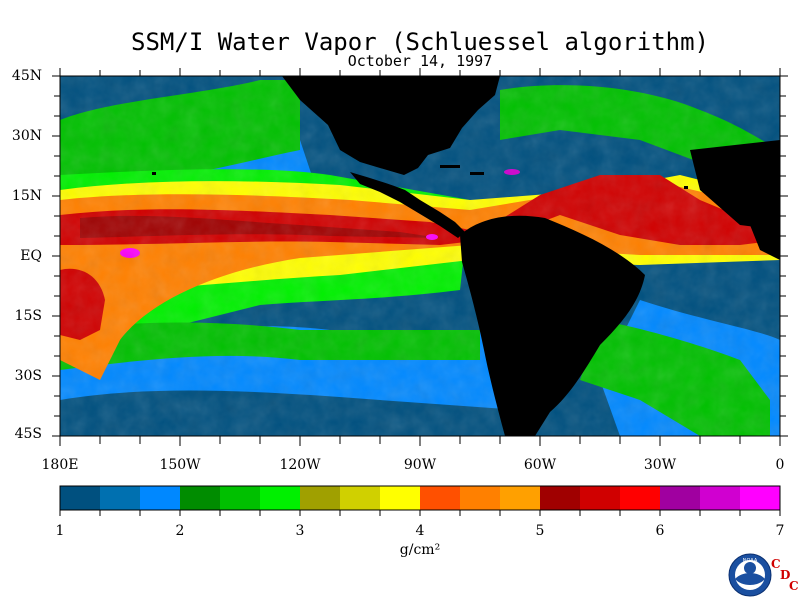 This screenshot has height=600, width=800. I want to click on noaa-logo-icon: NOAA, so click(750, 575).